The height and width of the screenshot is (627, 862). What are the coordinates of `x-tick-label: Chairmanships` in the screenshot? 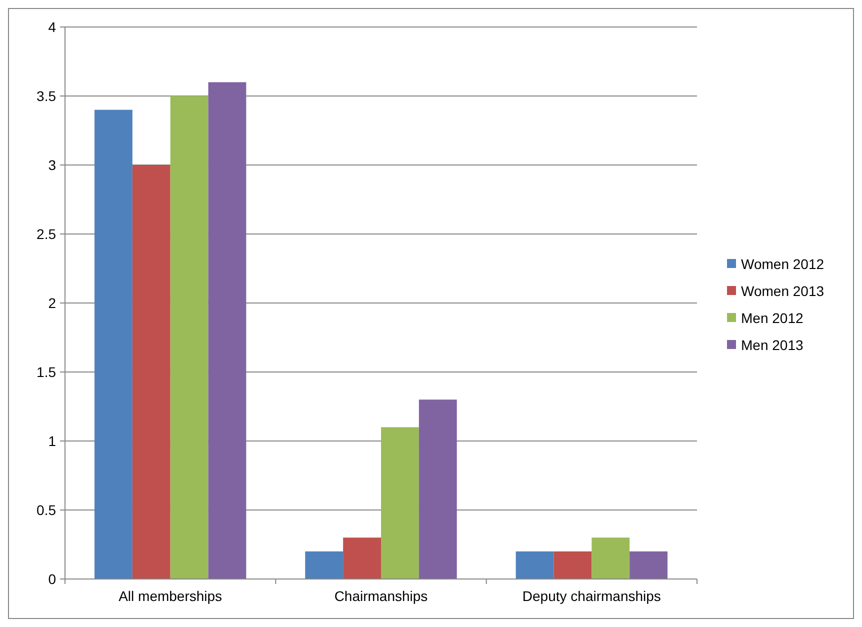 It's located at (381, 596).